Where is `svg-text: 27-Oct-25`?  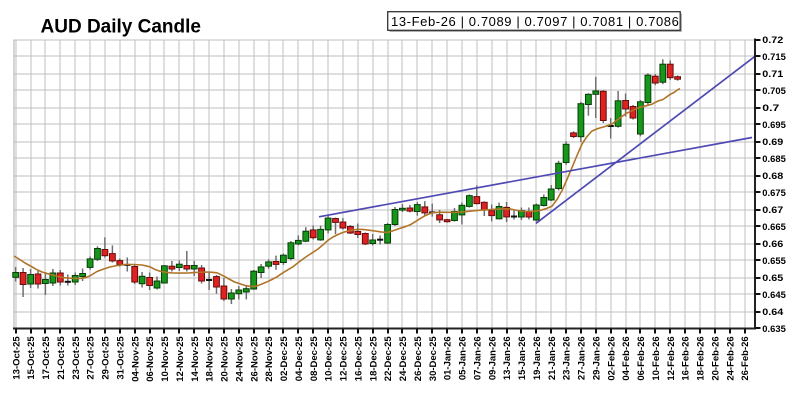 svg-text: 27-Oct-25 is located at coordinates (91, 358).